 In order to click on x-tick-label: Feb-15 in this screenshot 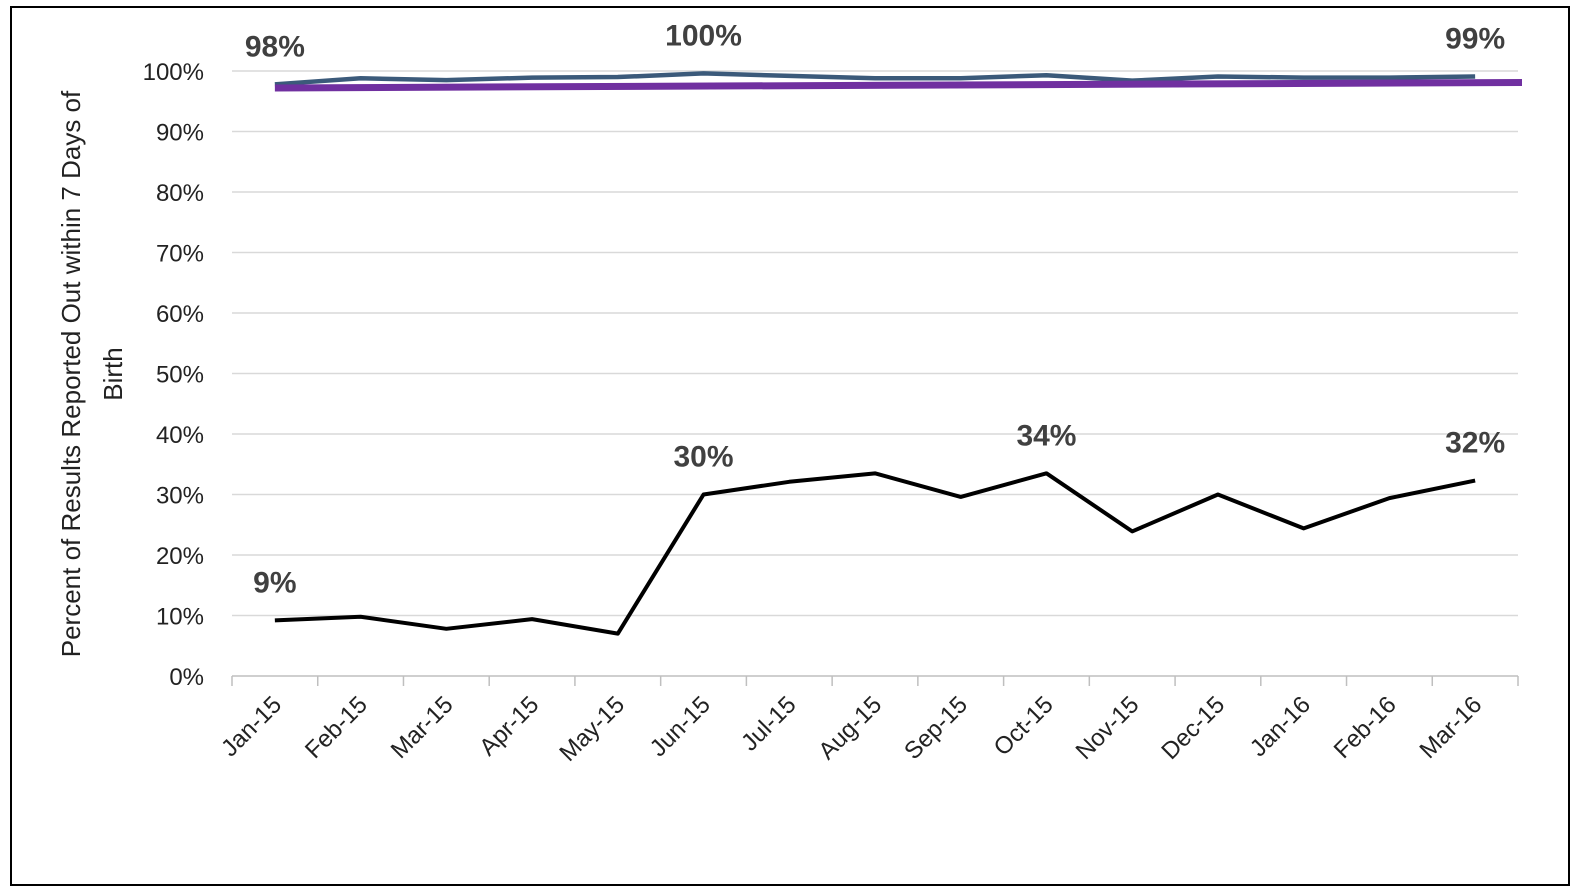, I will do `click(336, 727)`.